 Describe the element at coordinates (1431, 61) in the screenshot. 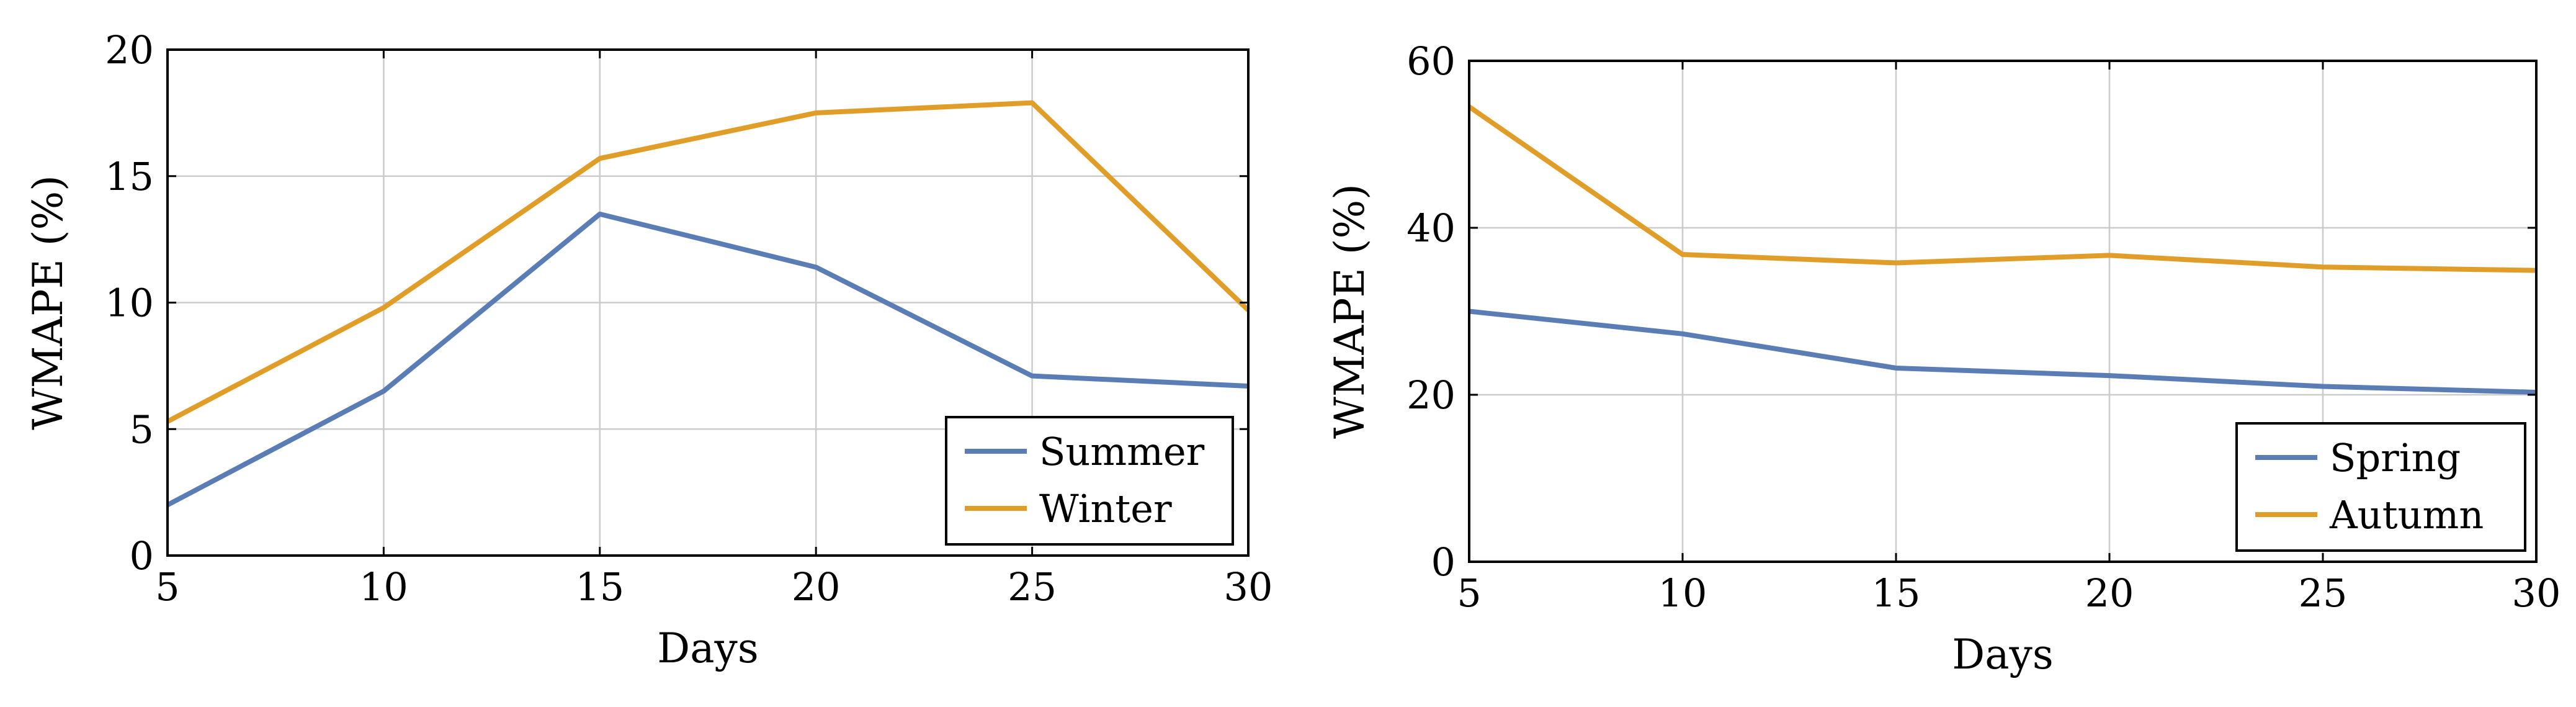

I see `y-tick-label: 60` at that location.